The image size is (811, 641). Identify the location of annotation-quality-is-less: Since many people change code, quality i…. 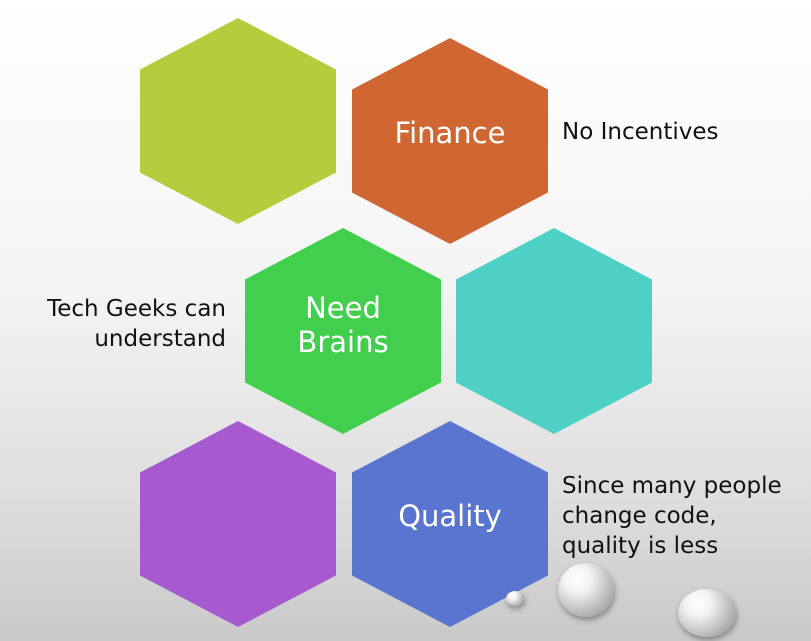
(672, 516).